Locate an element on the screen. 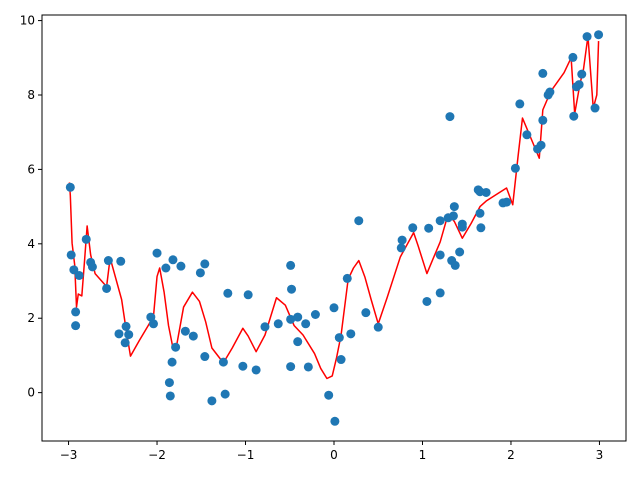 This screenshot has width=640, height=480. x-tick-label: 2 is located at coordinates (511, 455).